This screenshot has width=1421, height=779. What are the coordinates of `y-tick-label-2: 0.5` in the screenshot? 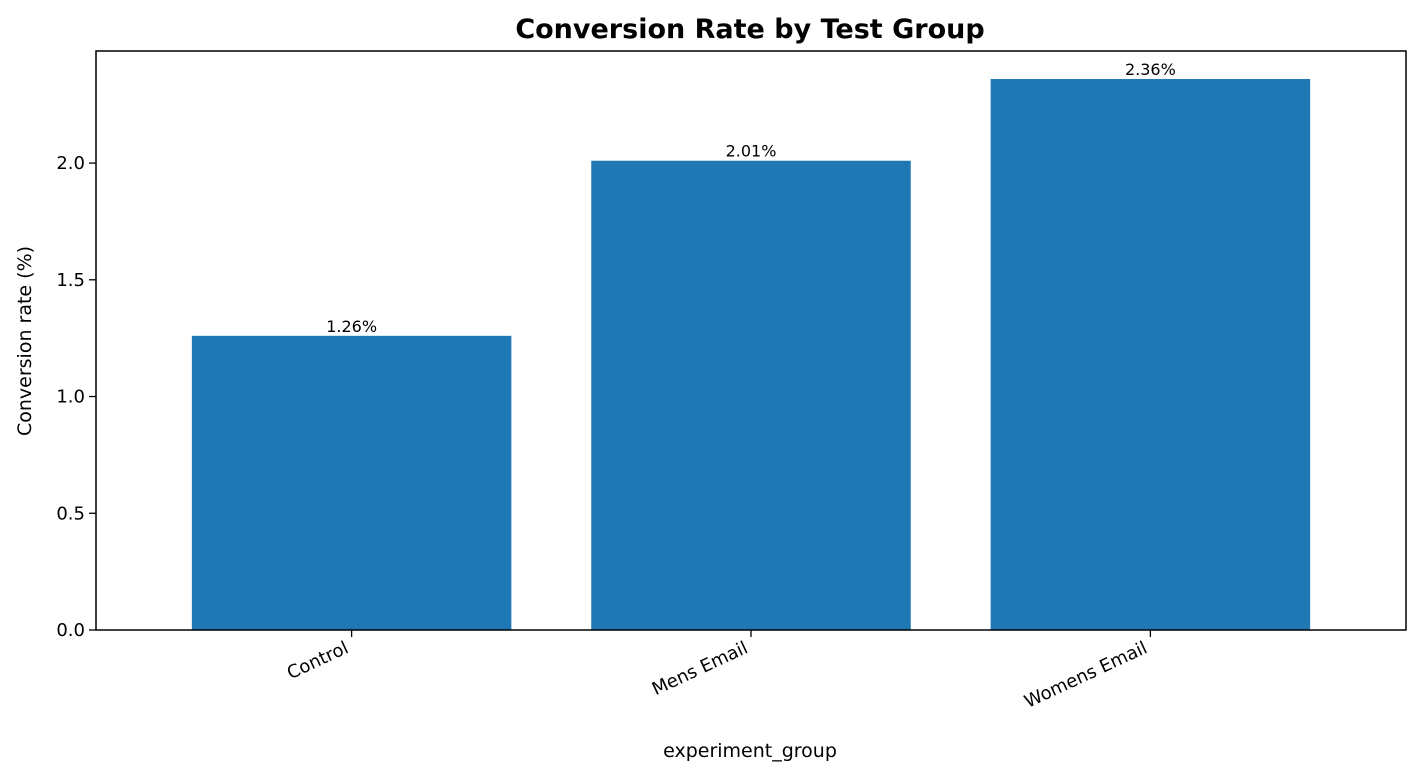 It's located at (70, 513).